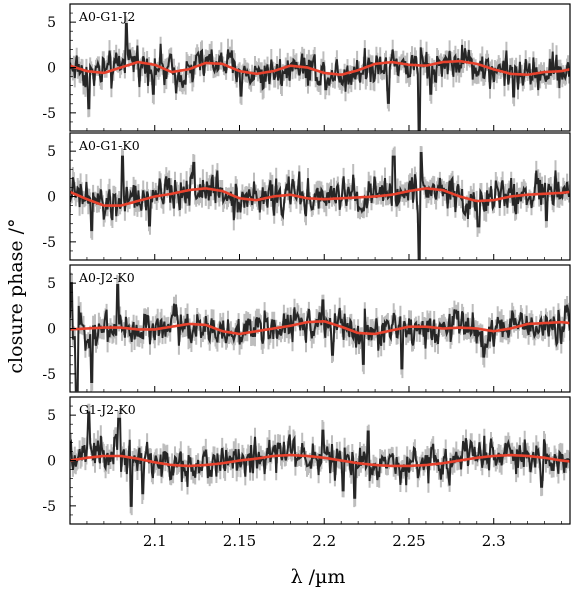  What do you see at coordinates (408, 541) in the screenshot?
I see `x-tick-label: 2.25` at bounding box center [408, 541].